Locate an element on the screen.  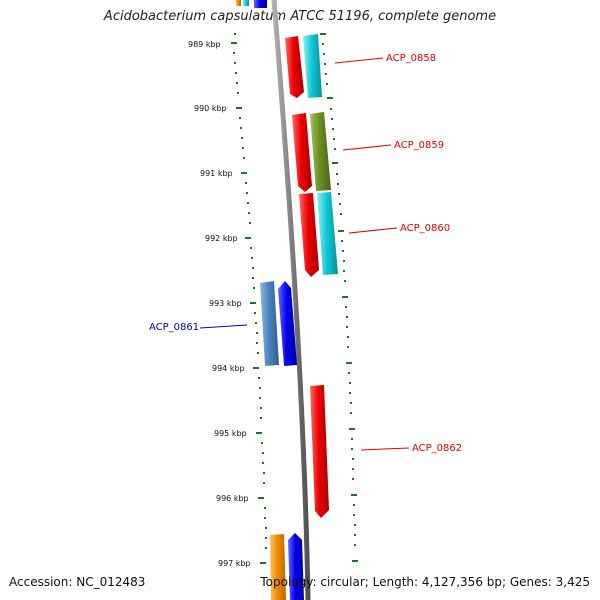
gene-acp-0860-cyan is located at coordinates (327, 233).